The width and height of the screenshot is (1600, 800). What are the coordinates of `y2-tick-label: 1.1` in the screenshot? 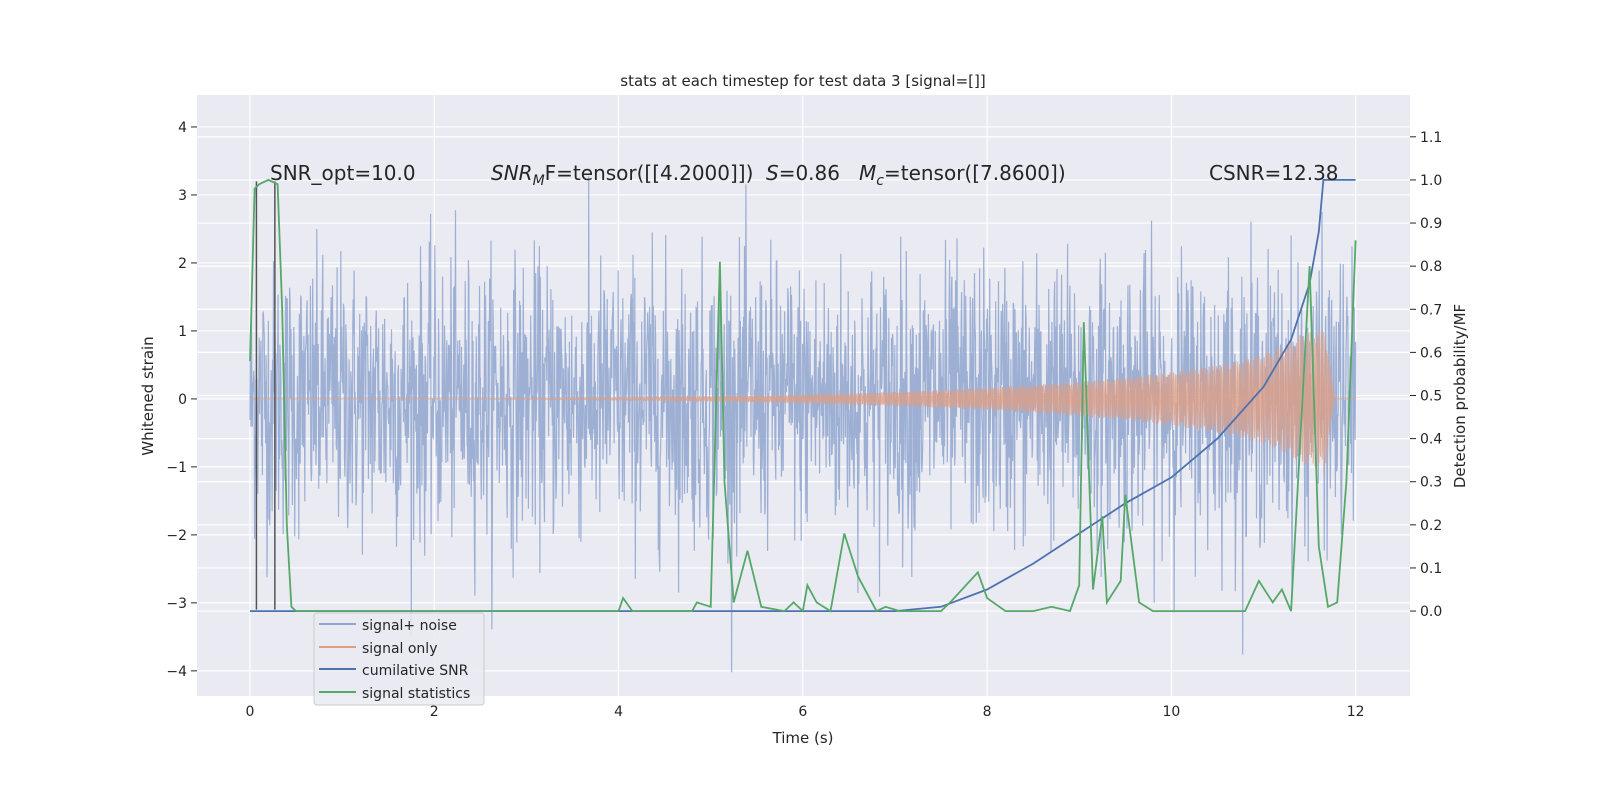 It's located at (1431, 138).